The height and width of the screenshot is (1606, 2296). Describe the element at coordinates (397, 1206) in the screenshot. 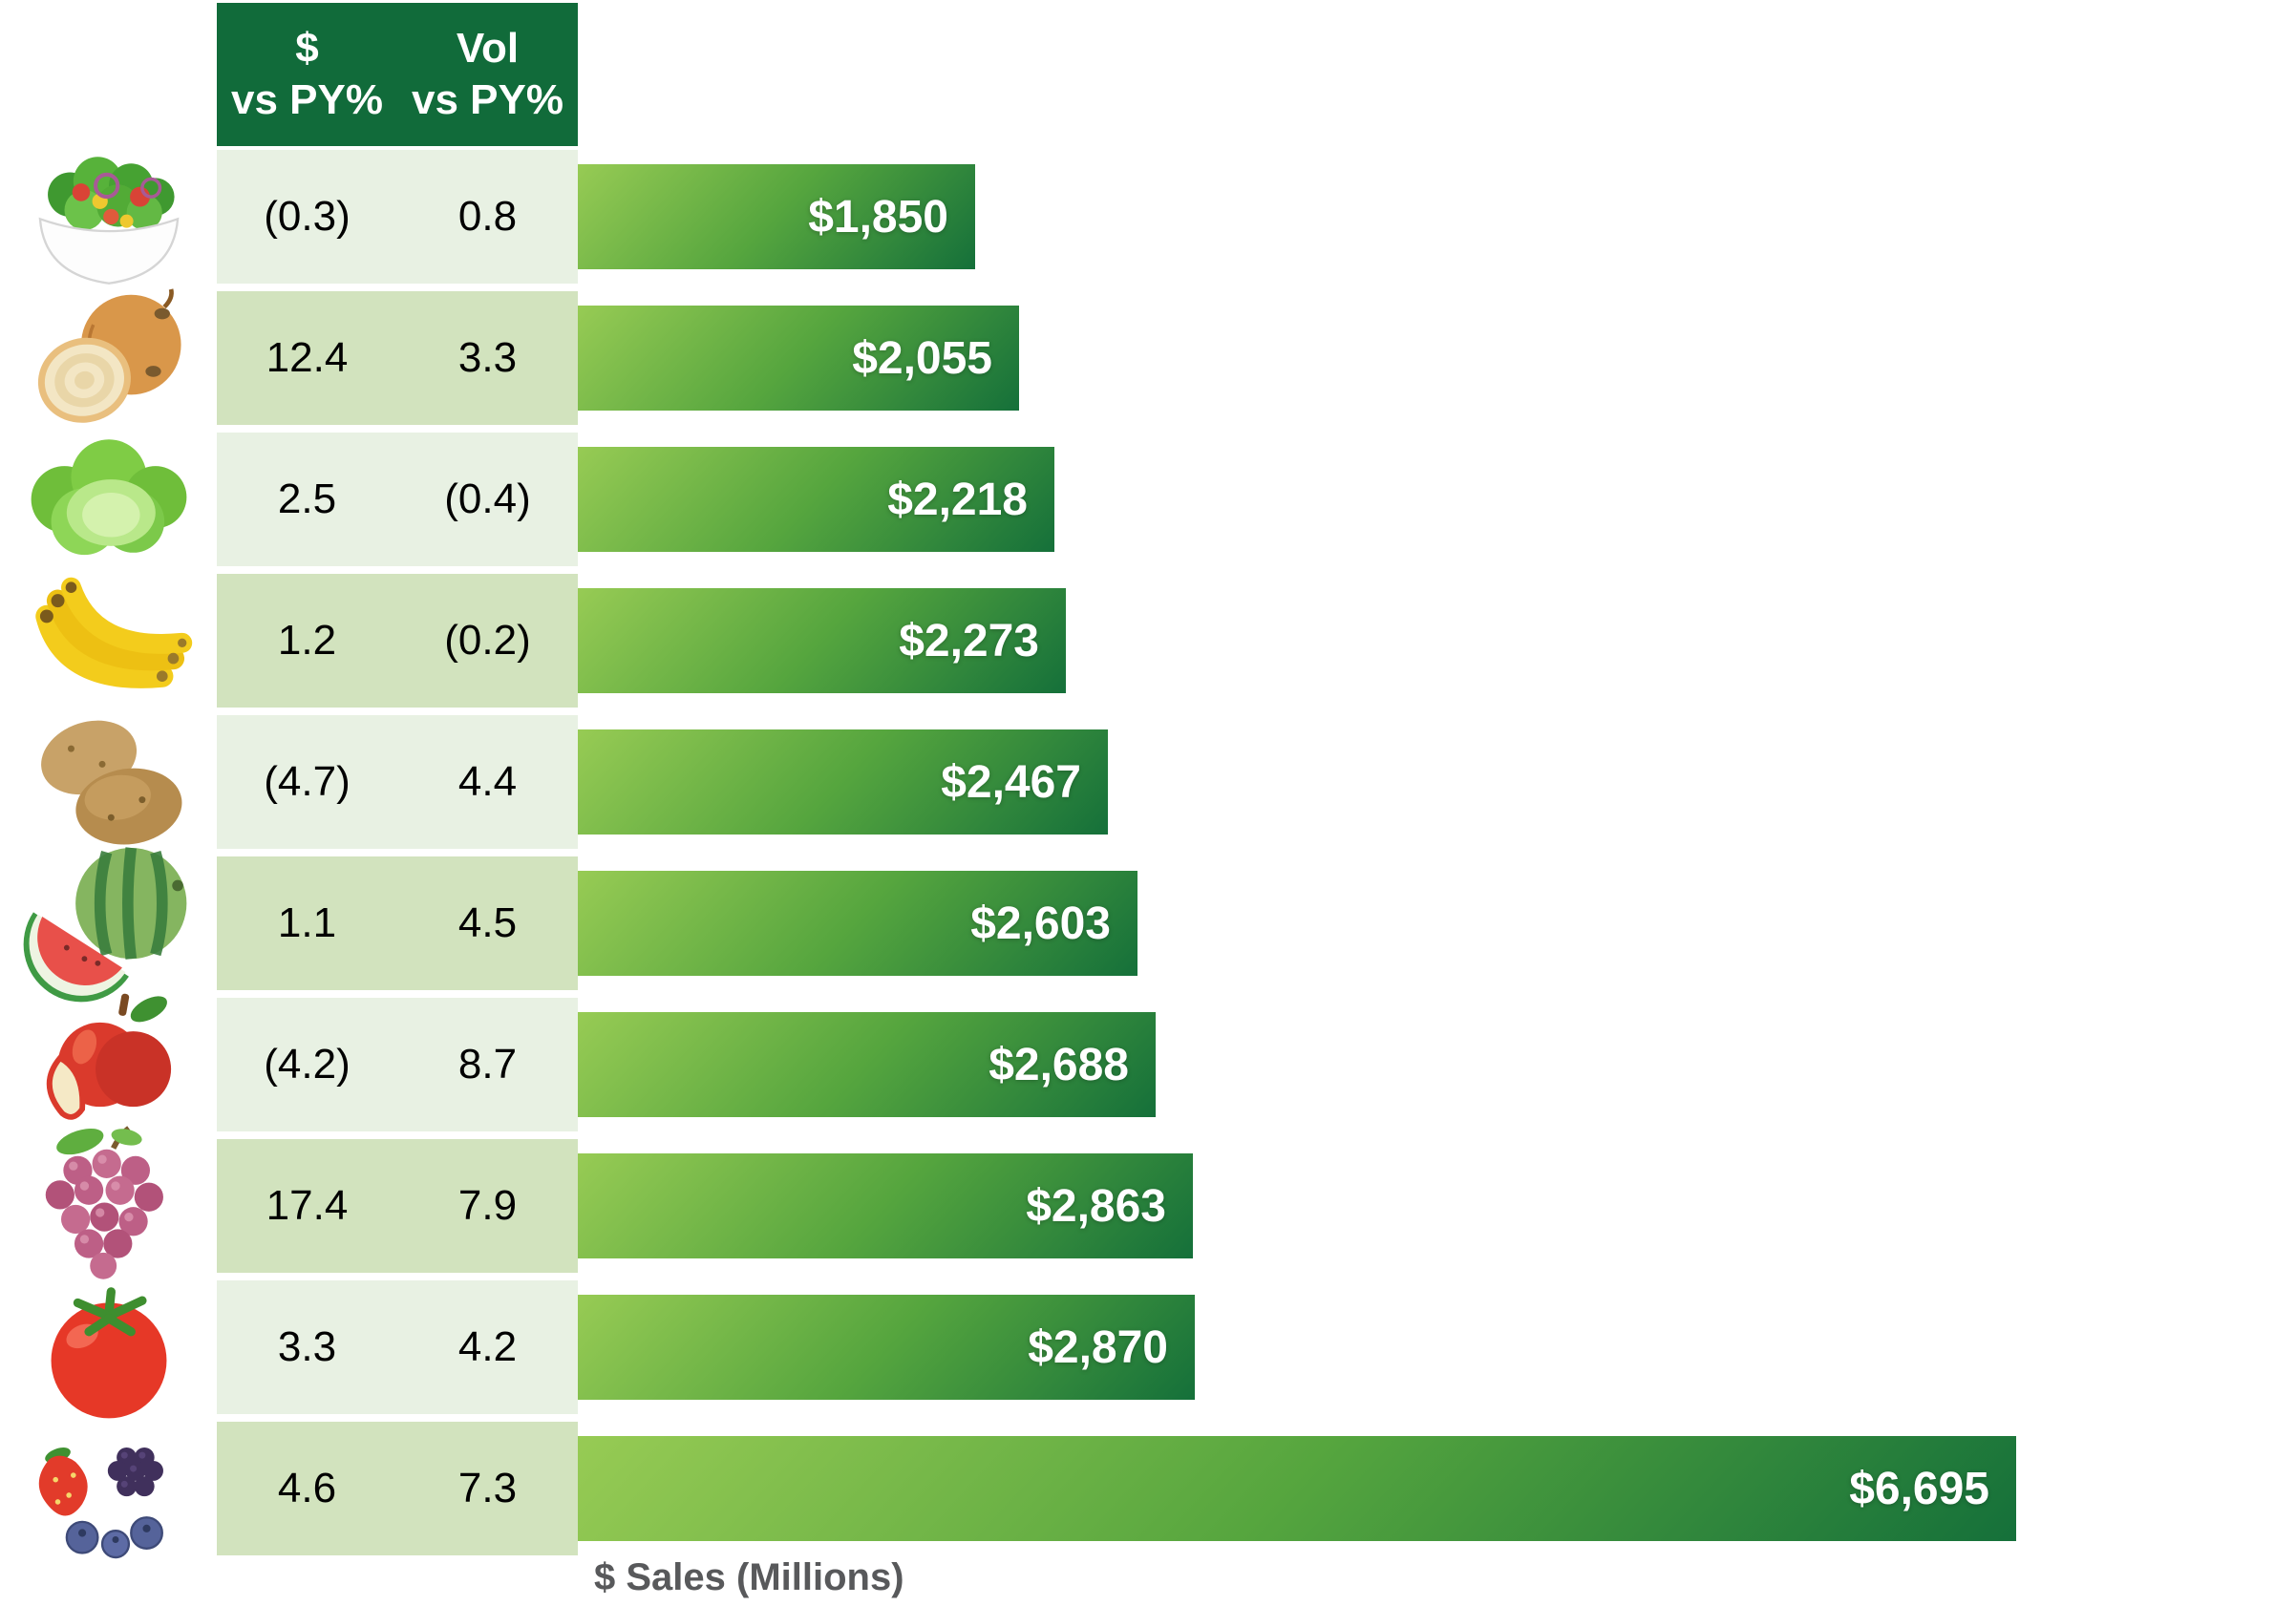

I see `py-values-cell: 17.4 7.9` at that location.